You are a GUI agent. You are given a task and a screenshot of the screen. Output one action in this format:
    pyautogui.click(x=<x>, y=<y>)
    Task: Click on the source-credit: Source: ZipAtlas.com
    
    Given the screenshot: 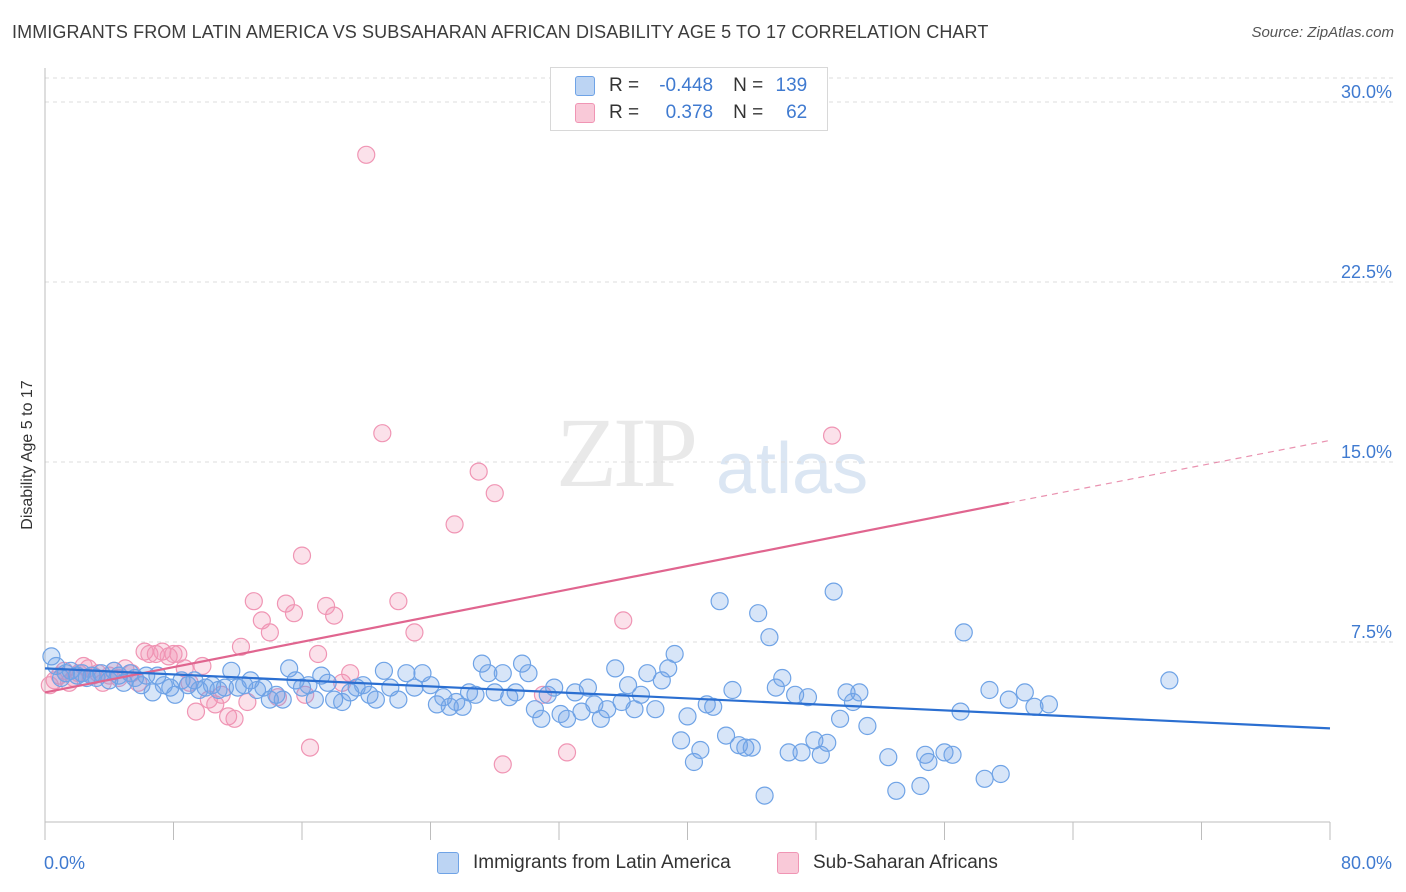 What is the action you would take?
    pyautogui.click(x=1322, y=32)
    